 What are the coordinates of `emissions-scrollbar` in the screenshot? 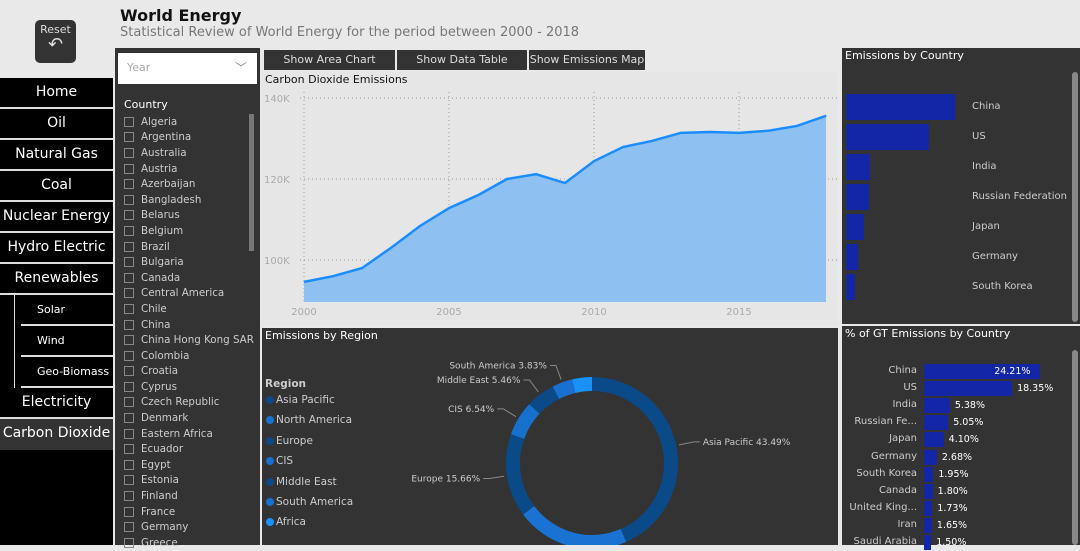 It's located at (1075, 197).